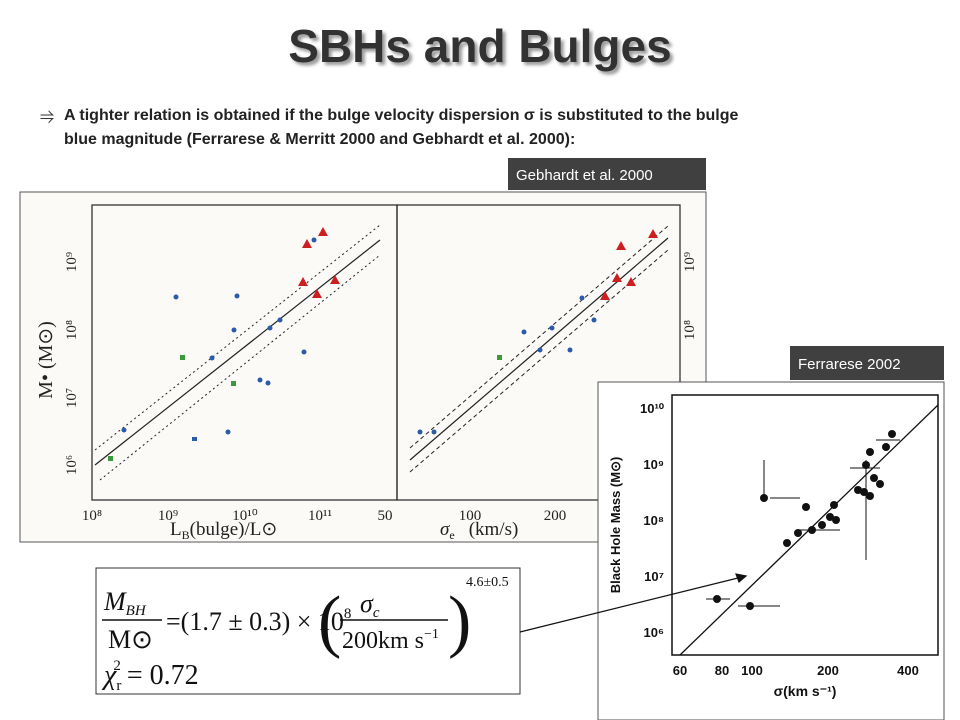 The image size is (960, 720). What do you see at coordinates (130, 639) in the screenshot?
I see `eq-denominator: M⊙` at bounding box center [130, 639].